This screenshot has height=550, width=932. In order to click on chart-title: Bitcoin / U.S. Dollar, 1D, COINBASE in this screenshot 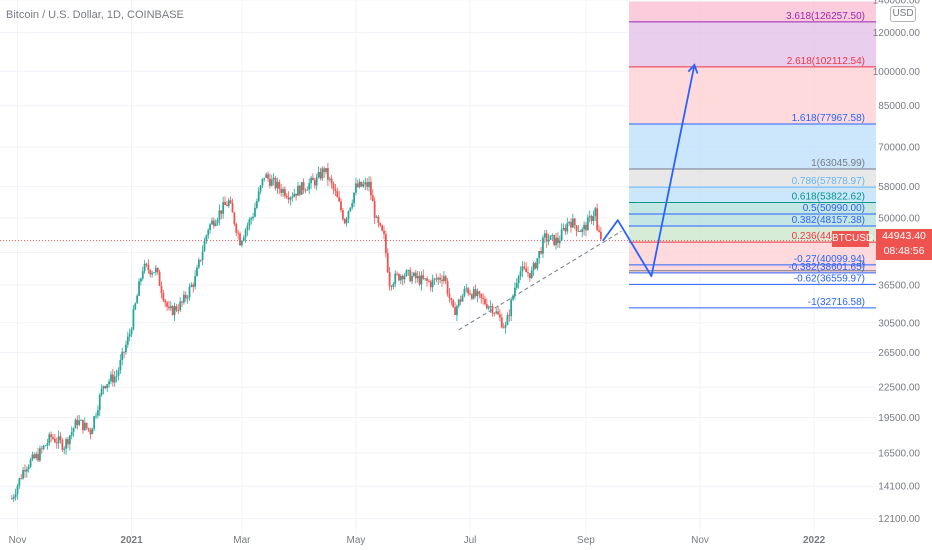, I will do `click(95, 15)`.